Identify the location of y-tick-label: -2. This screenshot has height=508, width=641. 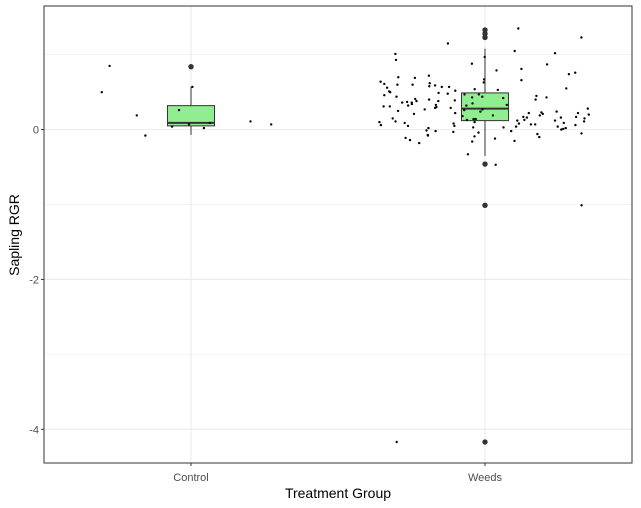
(34, 280).